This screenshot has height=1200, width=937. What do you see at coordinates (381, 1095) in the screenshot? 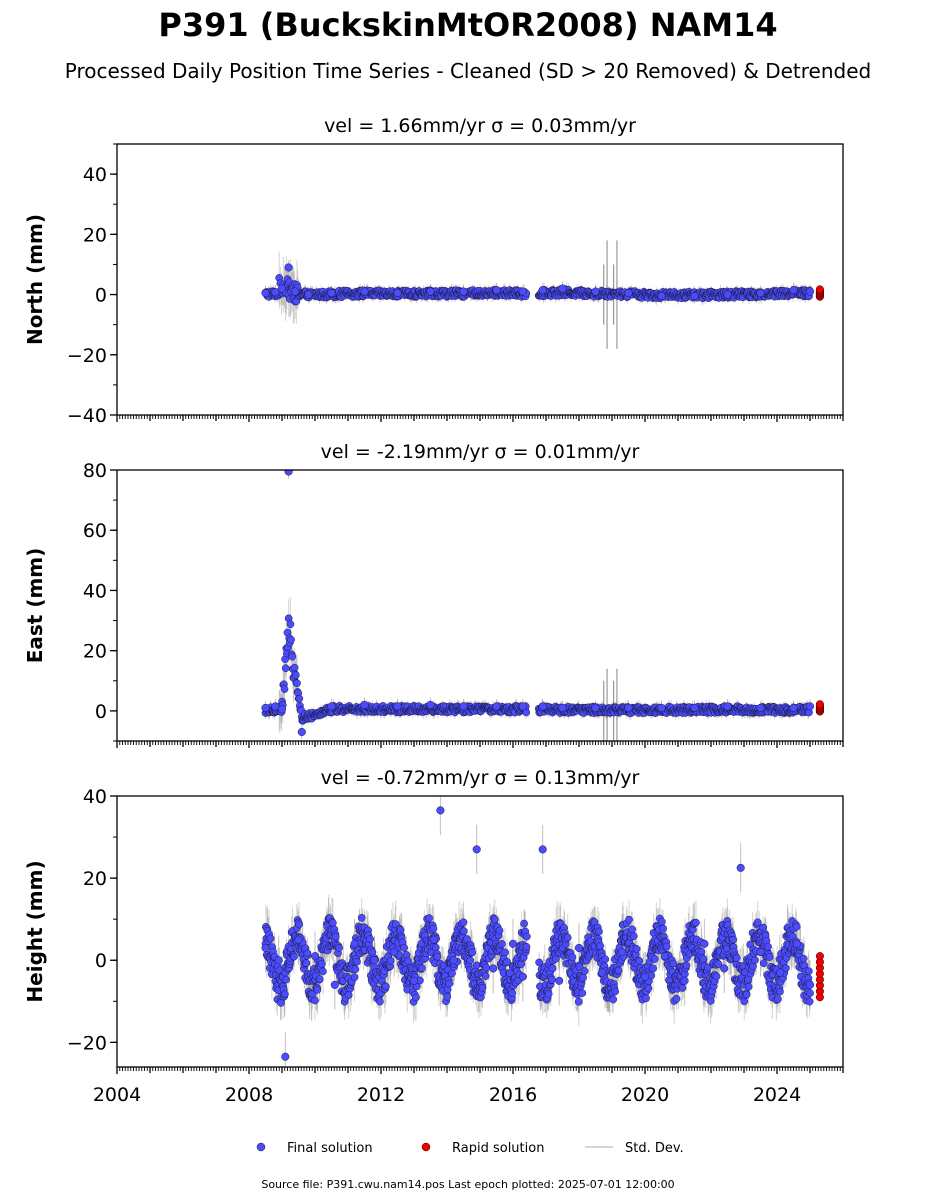
I see `x-tick-label: 2012` at bounding box center [381, 1095].